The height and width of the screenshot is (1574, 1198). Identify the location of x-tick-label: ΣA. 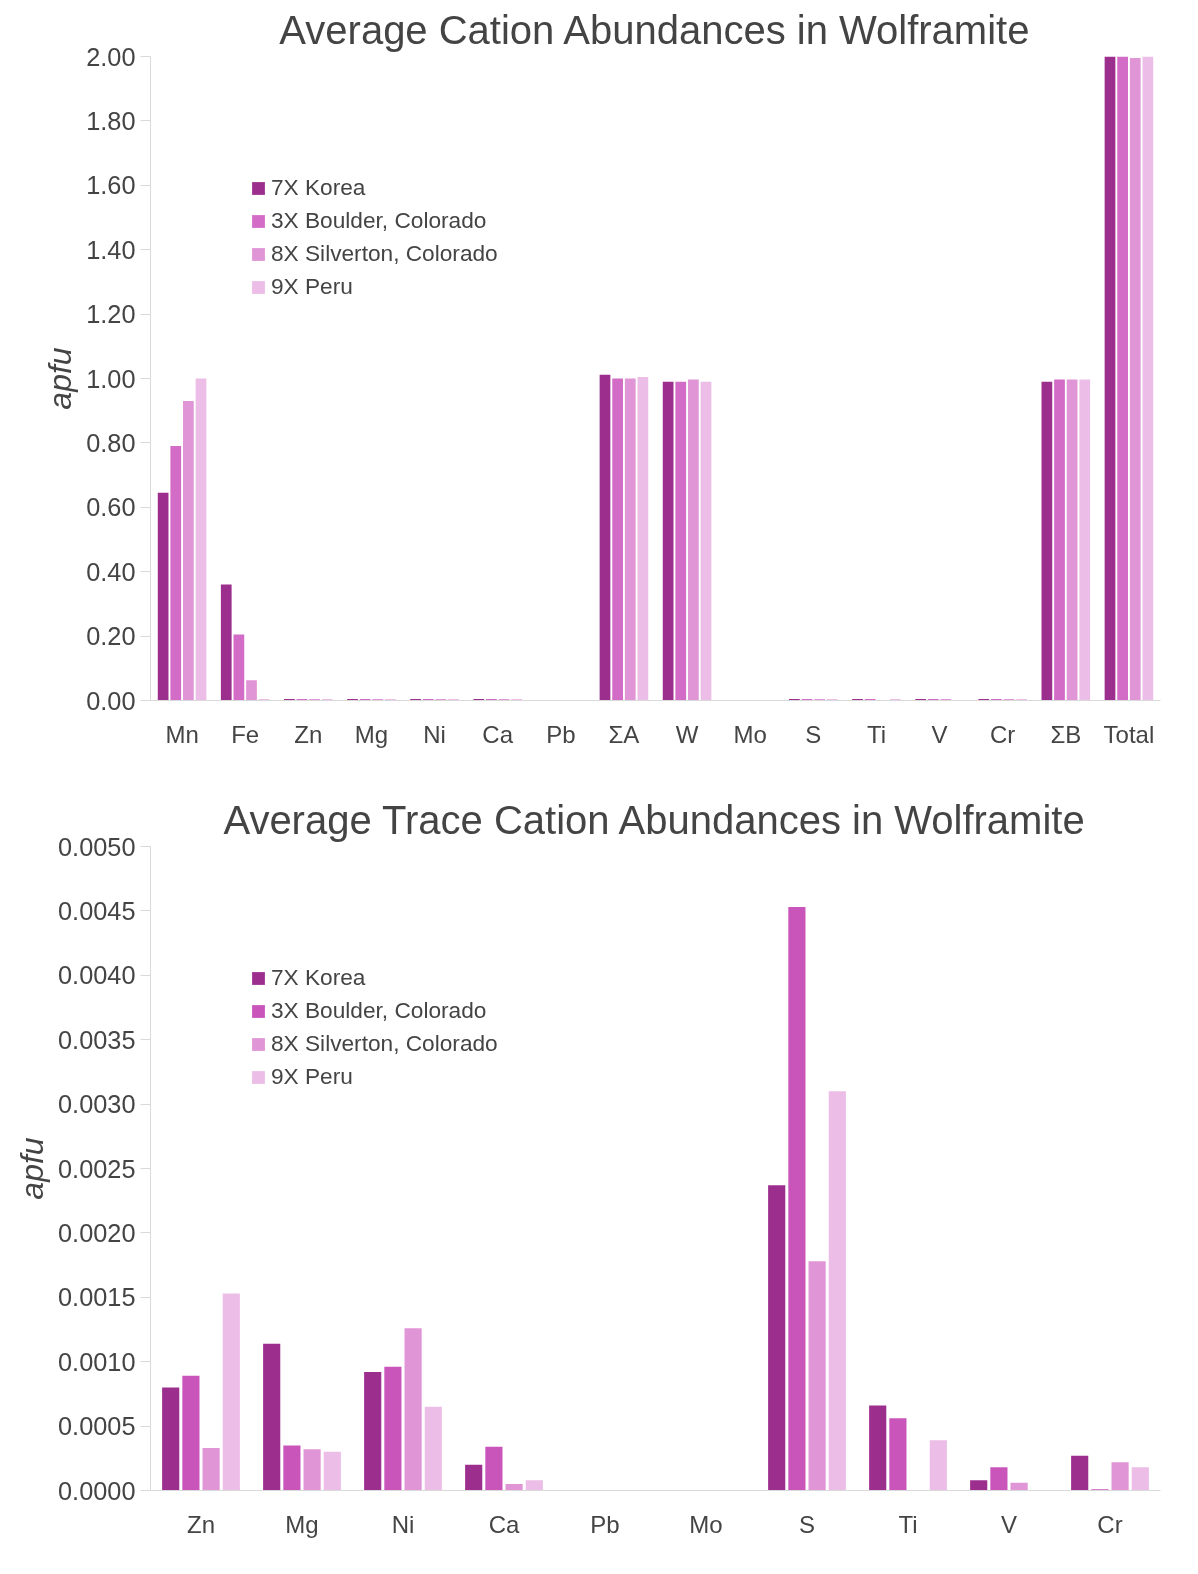
(624, 734).